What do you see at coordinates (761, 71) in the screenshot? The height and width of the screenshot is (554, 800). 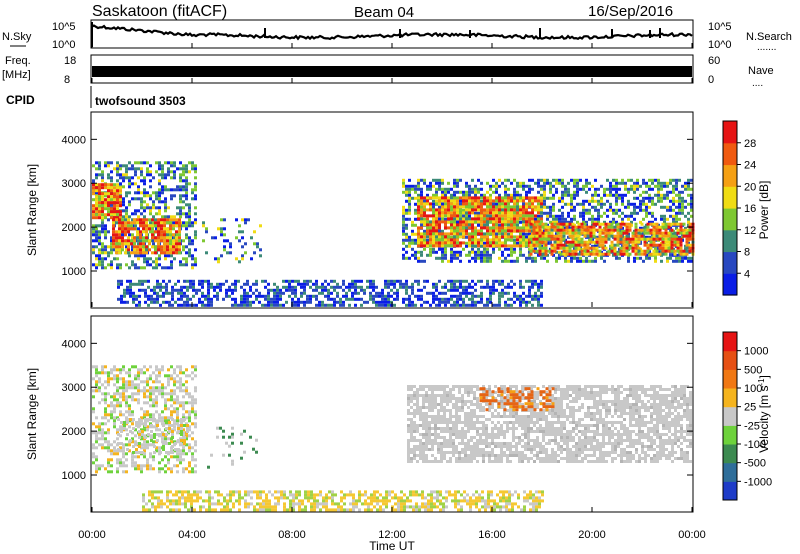 I see `nave-label: Nave` at bounding box center [761, 71].